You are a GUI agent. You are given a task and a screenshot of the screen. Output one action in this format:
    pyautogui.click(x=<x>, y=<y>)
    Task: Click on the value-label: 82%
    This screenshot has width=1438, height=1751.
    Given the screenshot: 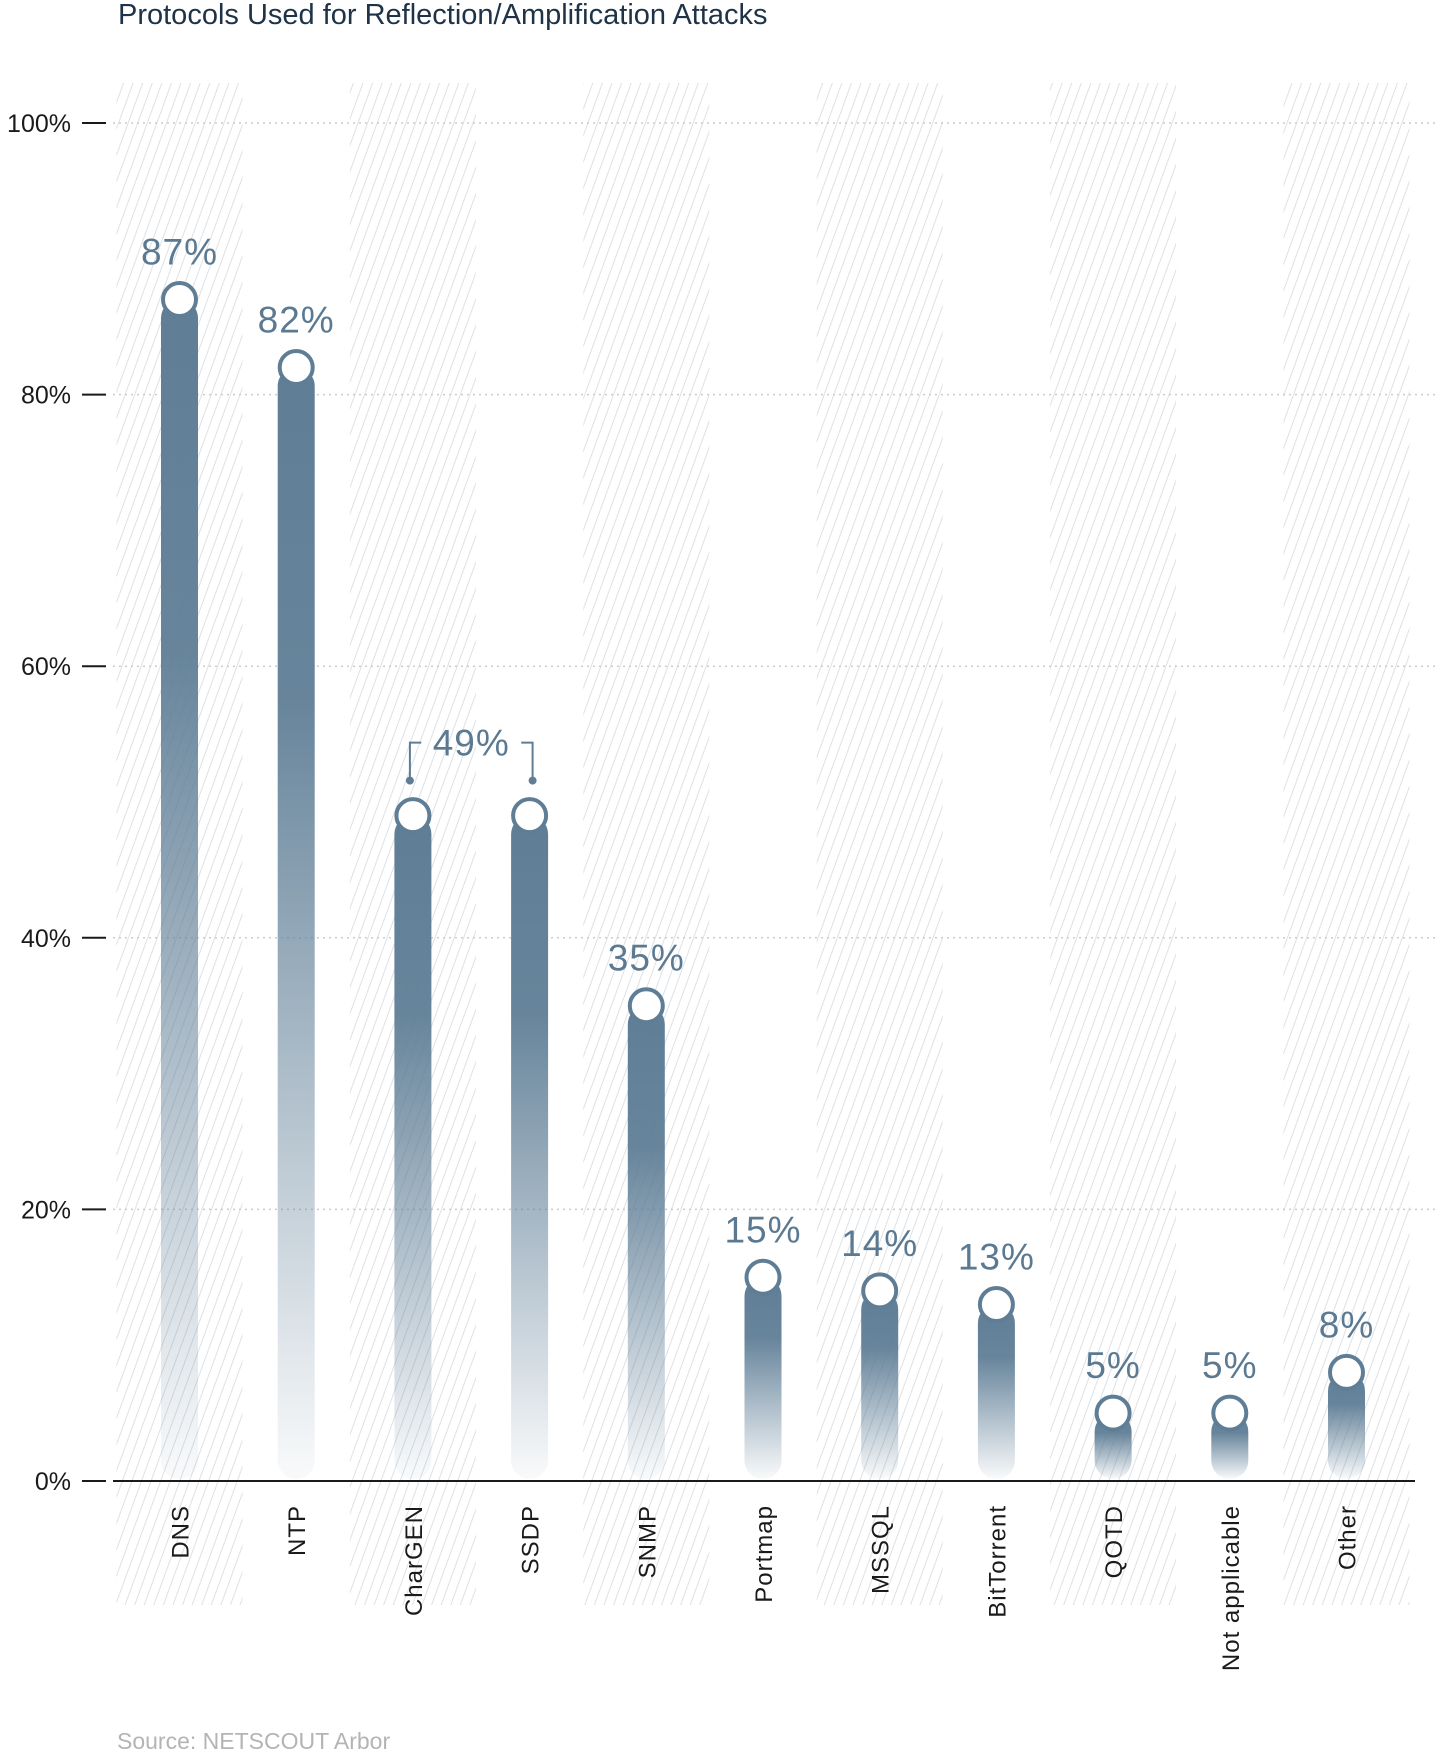 What is the action you would take?
    pyautogui.click(x=296, y=319)
    